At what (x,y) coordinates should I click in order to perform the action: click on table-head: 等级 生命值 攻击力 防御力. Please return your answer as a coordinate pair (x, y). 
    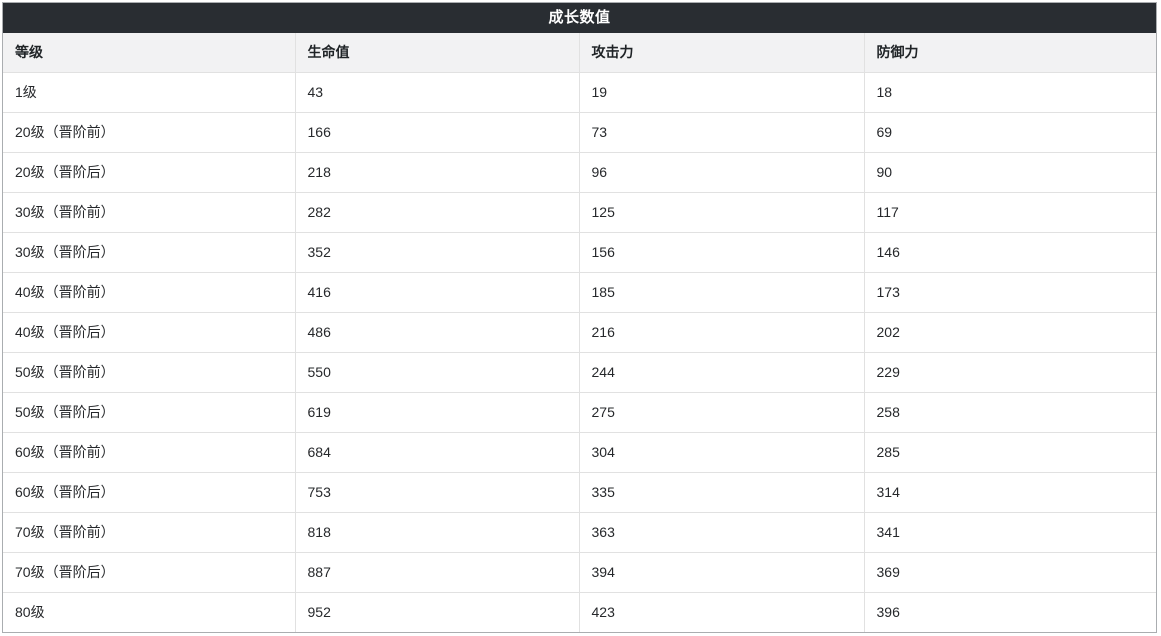
    Looking at the image, I should click on (579, 53).